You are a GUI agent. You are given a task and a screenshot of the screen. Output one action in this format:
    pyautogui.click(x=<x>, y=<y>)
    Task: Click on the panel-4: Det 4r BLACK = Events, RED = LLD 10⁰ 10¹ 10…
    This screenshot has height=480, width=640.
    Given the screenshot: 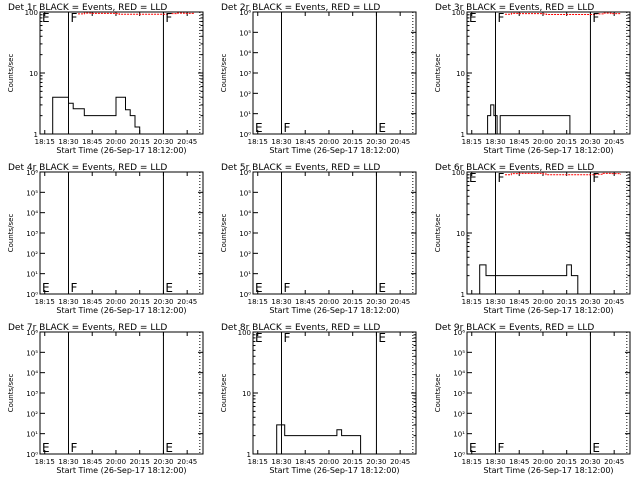 What is the action you would take?
    pyautogui.click(x=105, y=239)
    